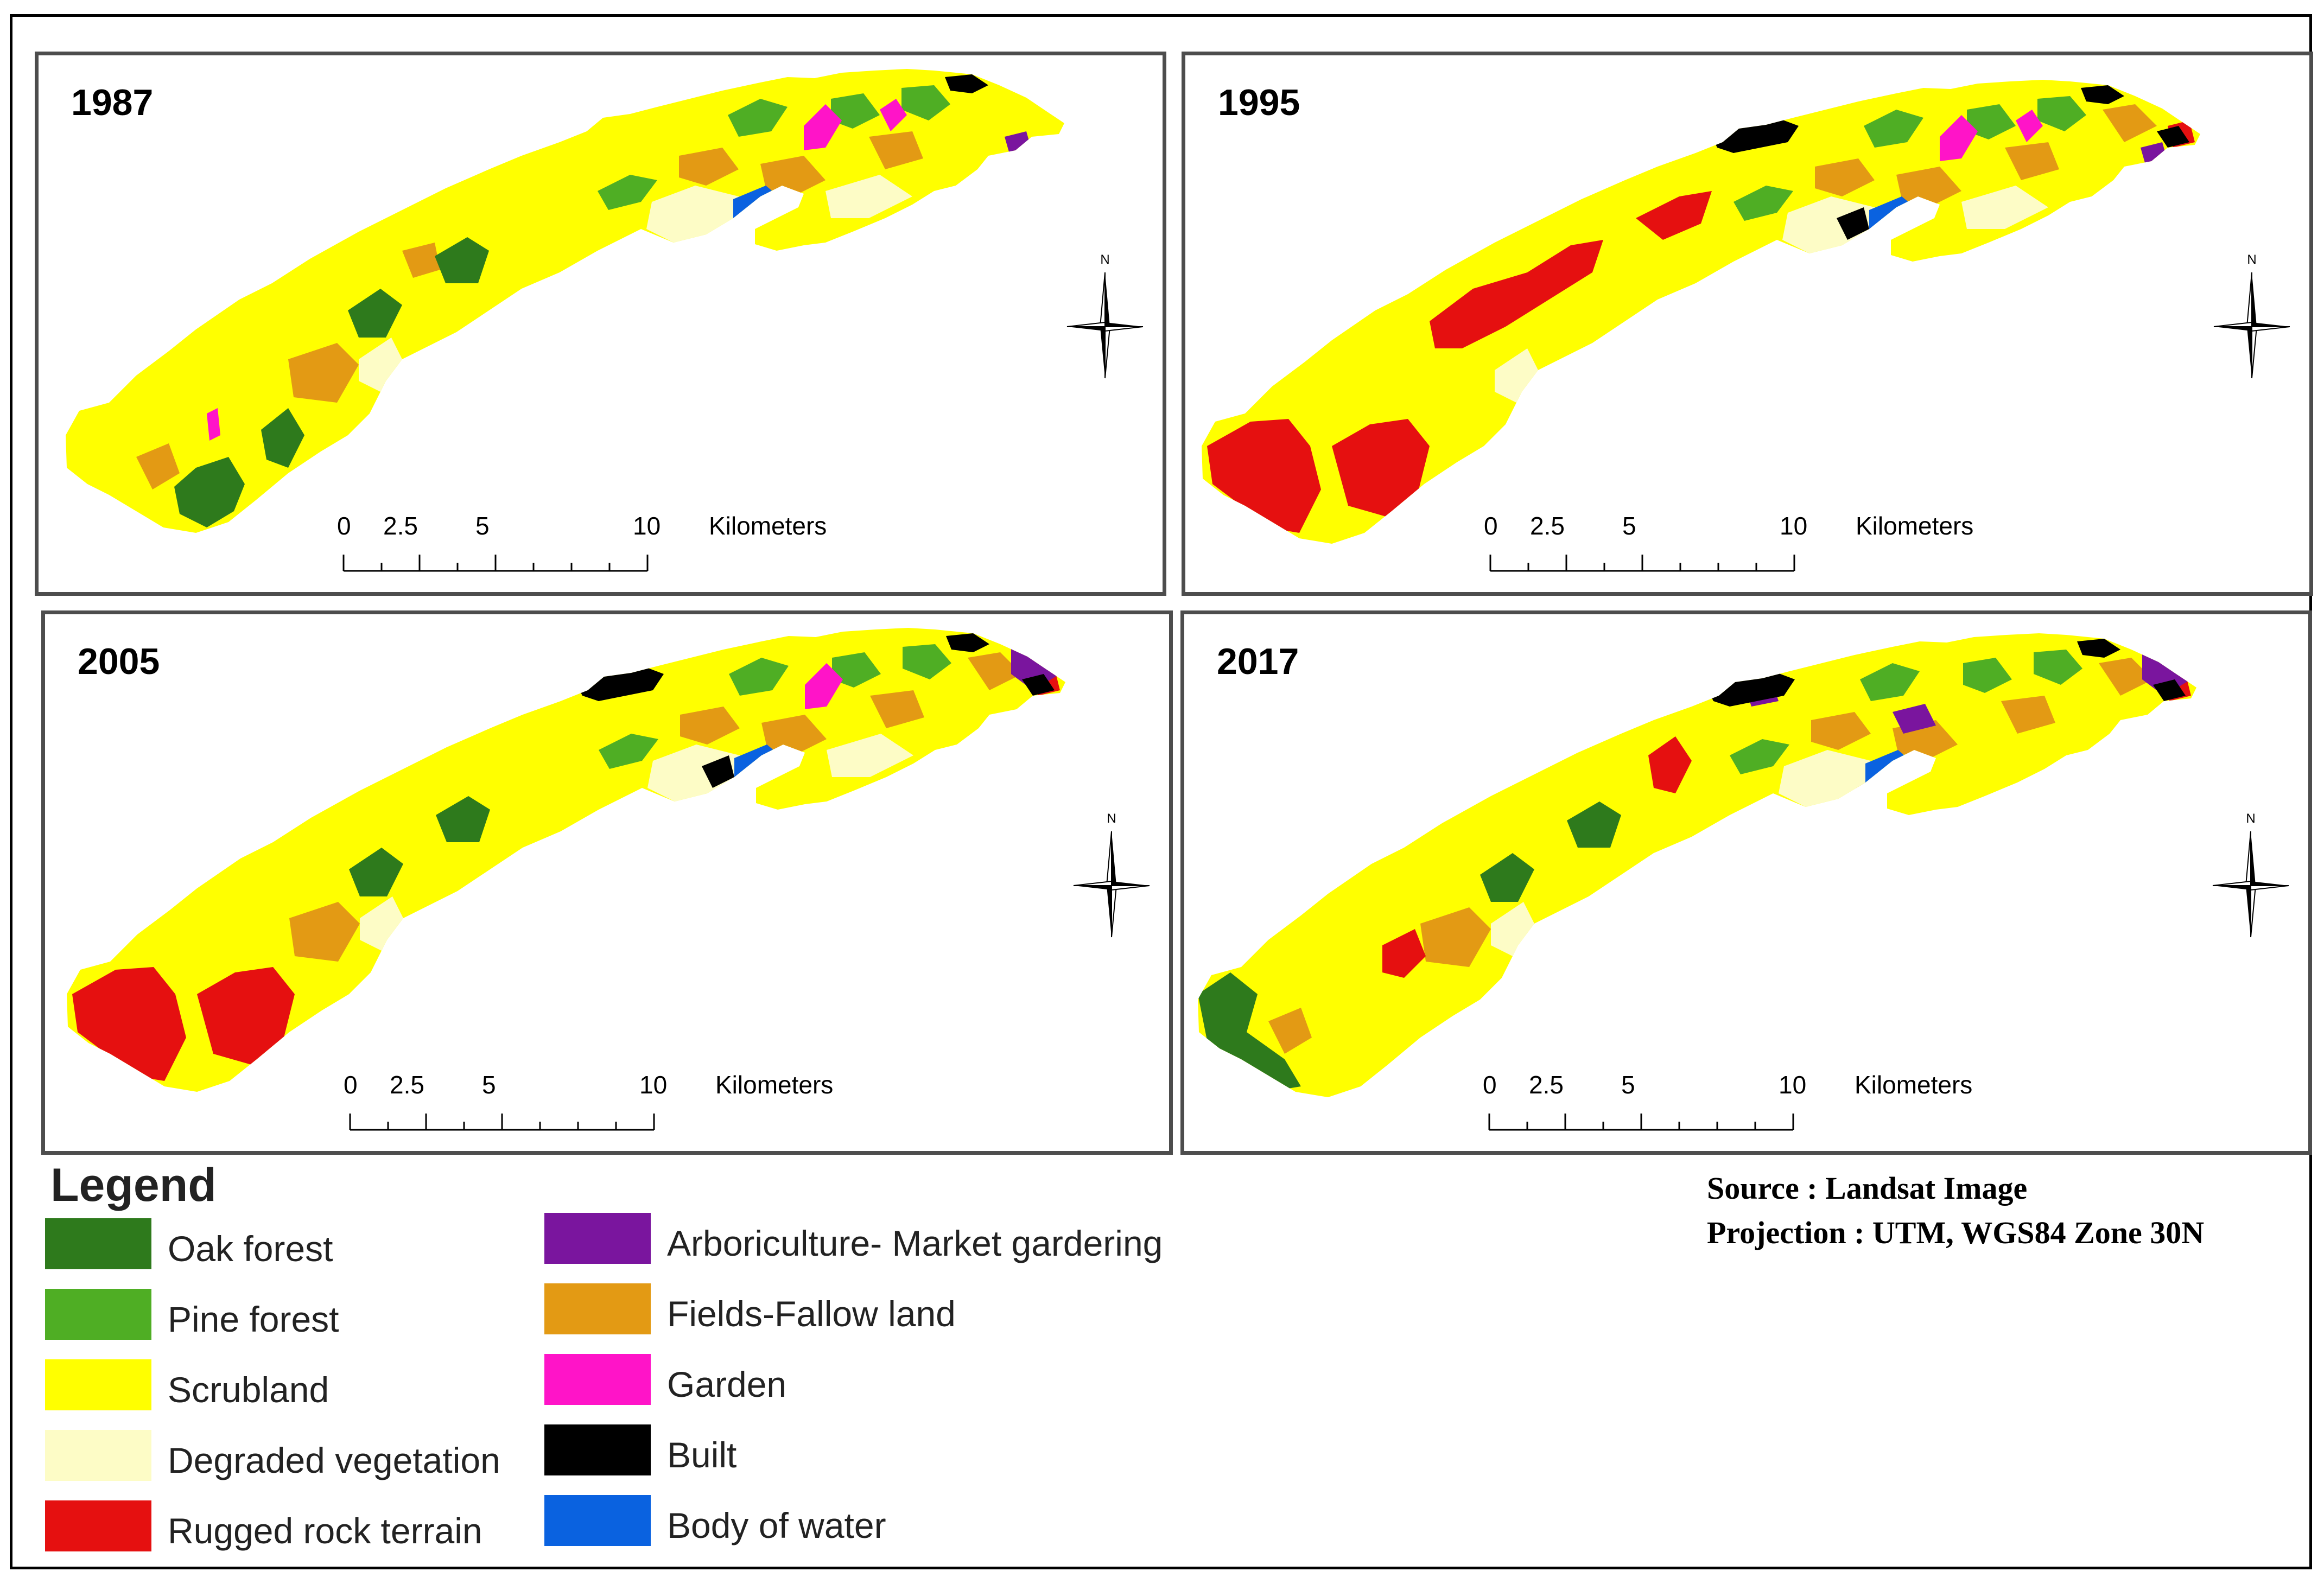 The image size is (2324, 1584). Describe the element at coordinates (727, 1384) in the screenshot. I see `legend-label: Garden` at that location.